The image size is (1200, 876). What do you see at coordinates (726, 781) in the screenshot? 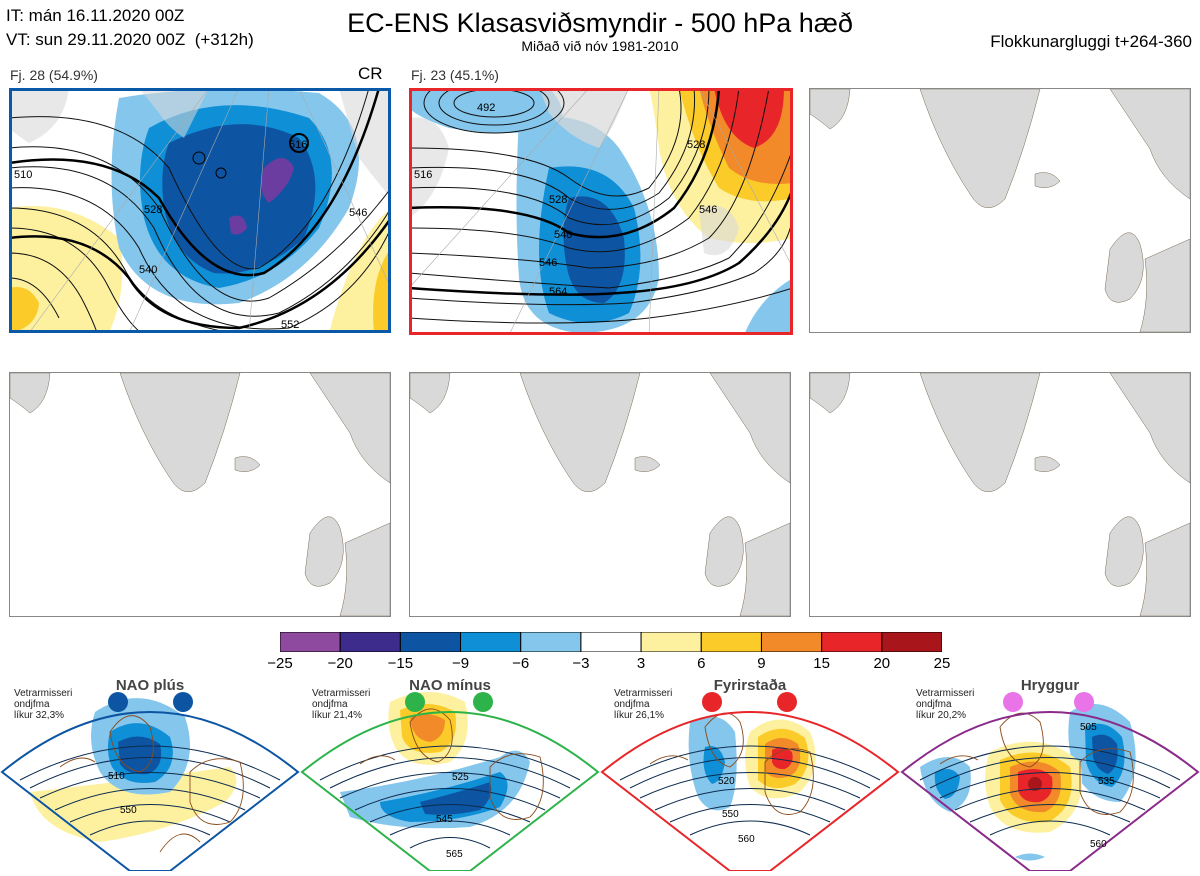
I see `contour-label: 520` at bounding box center [726, 781].